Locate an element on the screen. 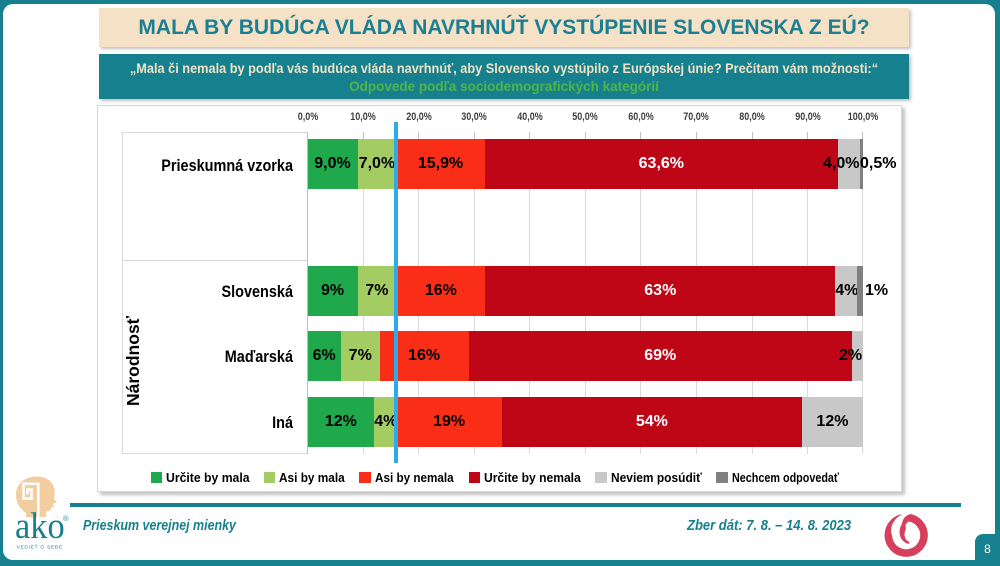 Image resolution: width=1000 pixels, height=566 pixels. svg-text: ako is located at coordinates (40, 525).